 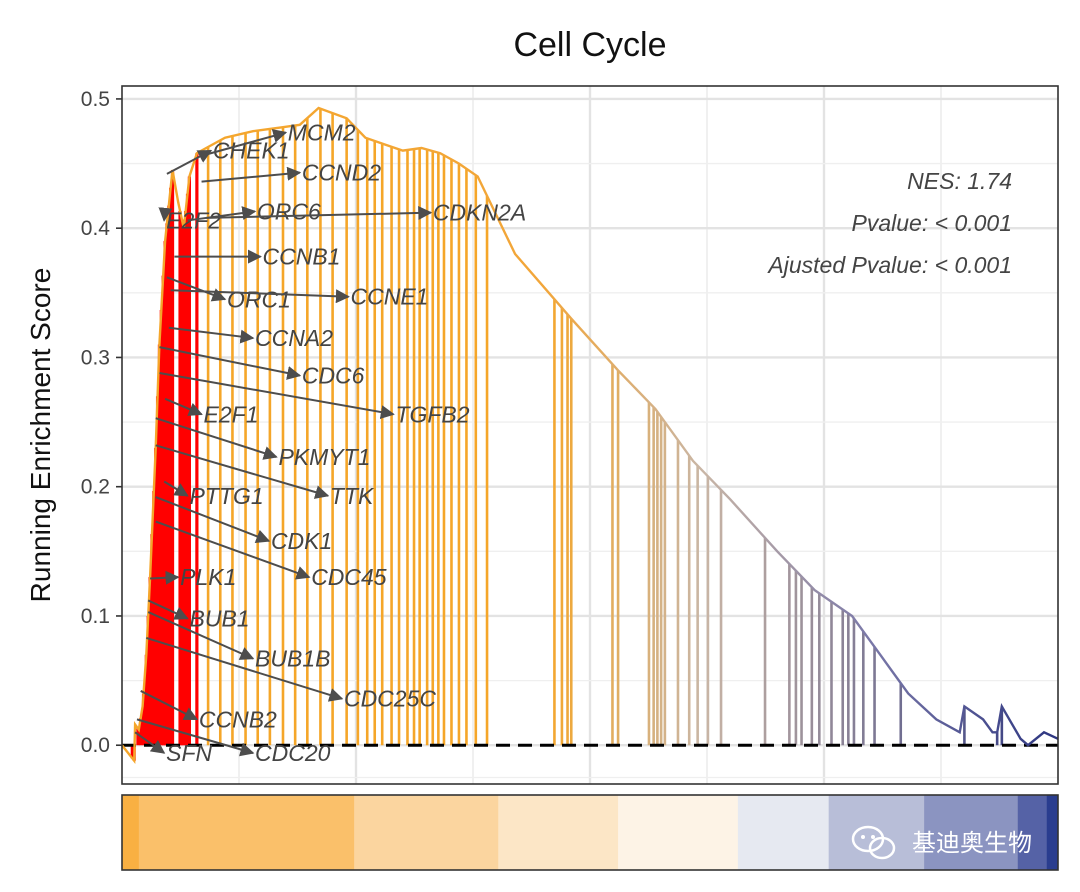 I want to click on y-tick-label: 0.2, so click(x=95, y=487).